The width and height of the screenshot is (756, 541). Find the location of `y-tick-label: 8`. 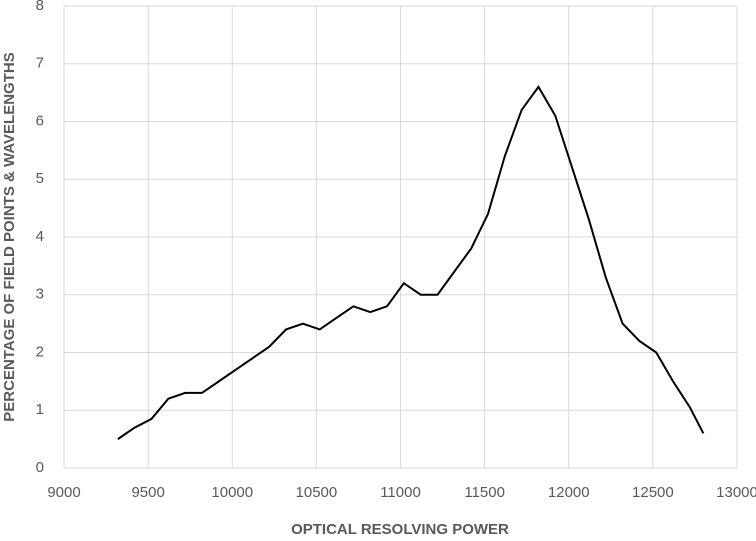

y-tick-label: 8 is located at coordinates (40, 7).